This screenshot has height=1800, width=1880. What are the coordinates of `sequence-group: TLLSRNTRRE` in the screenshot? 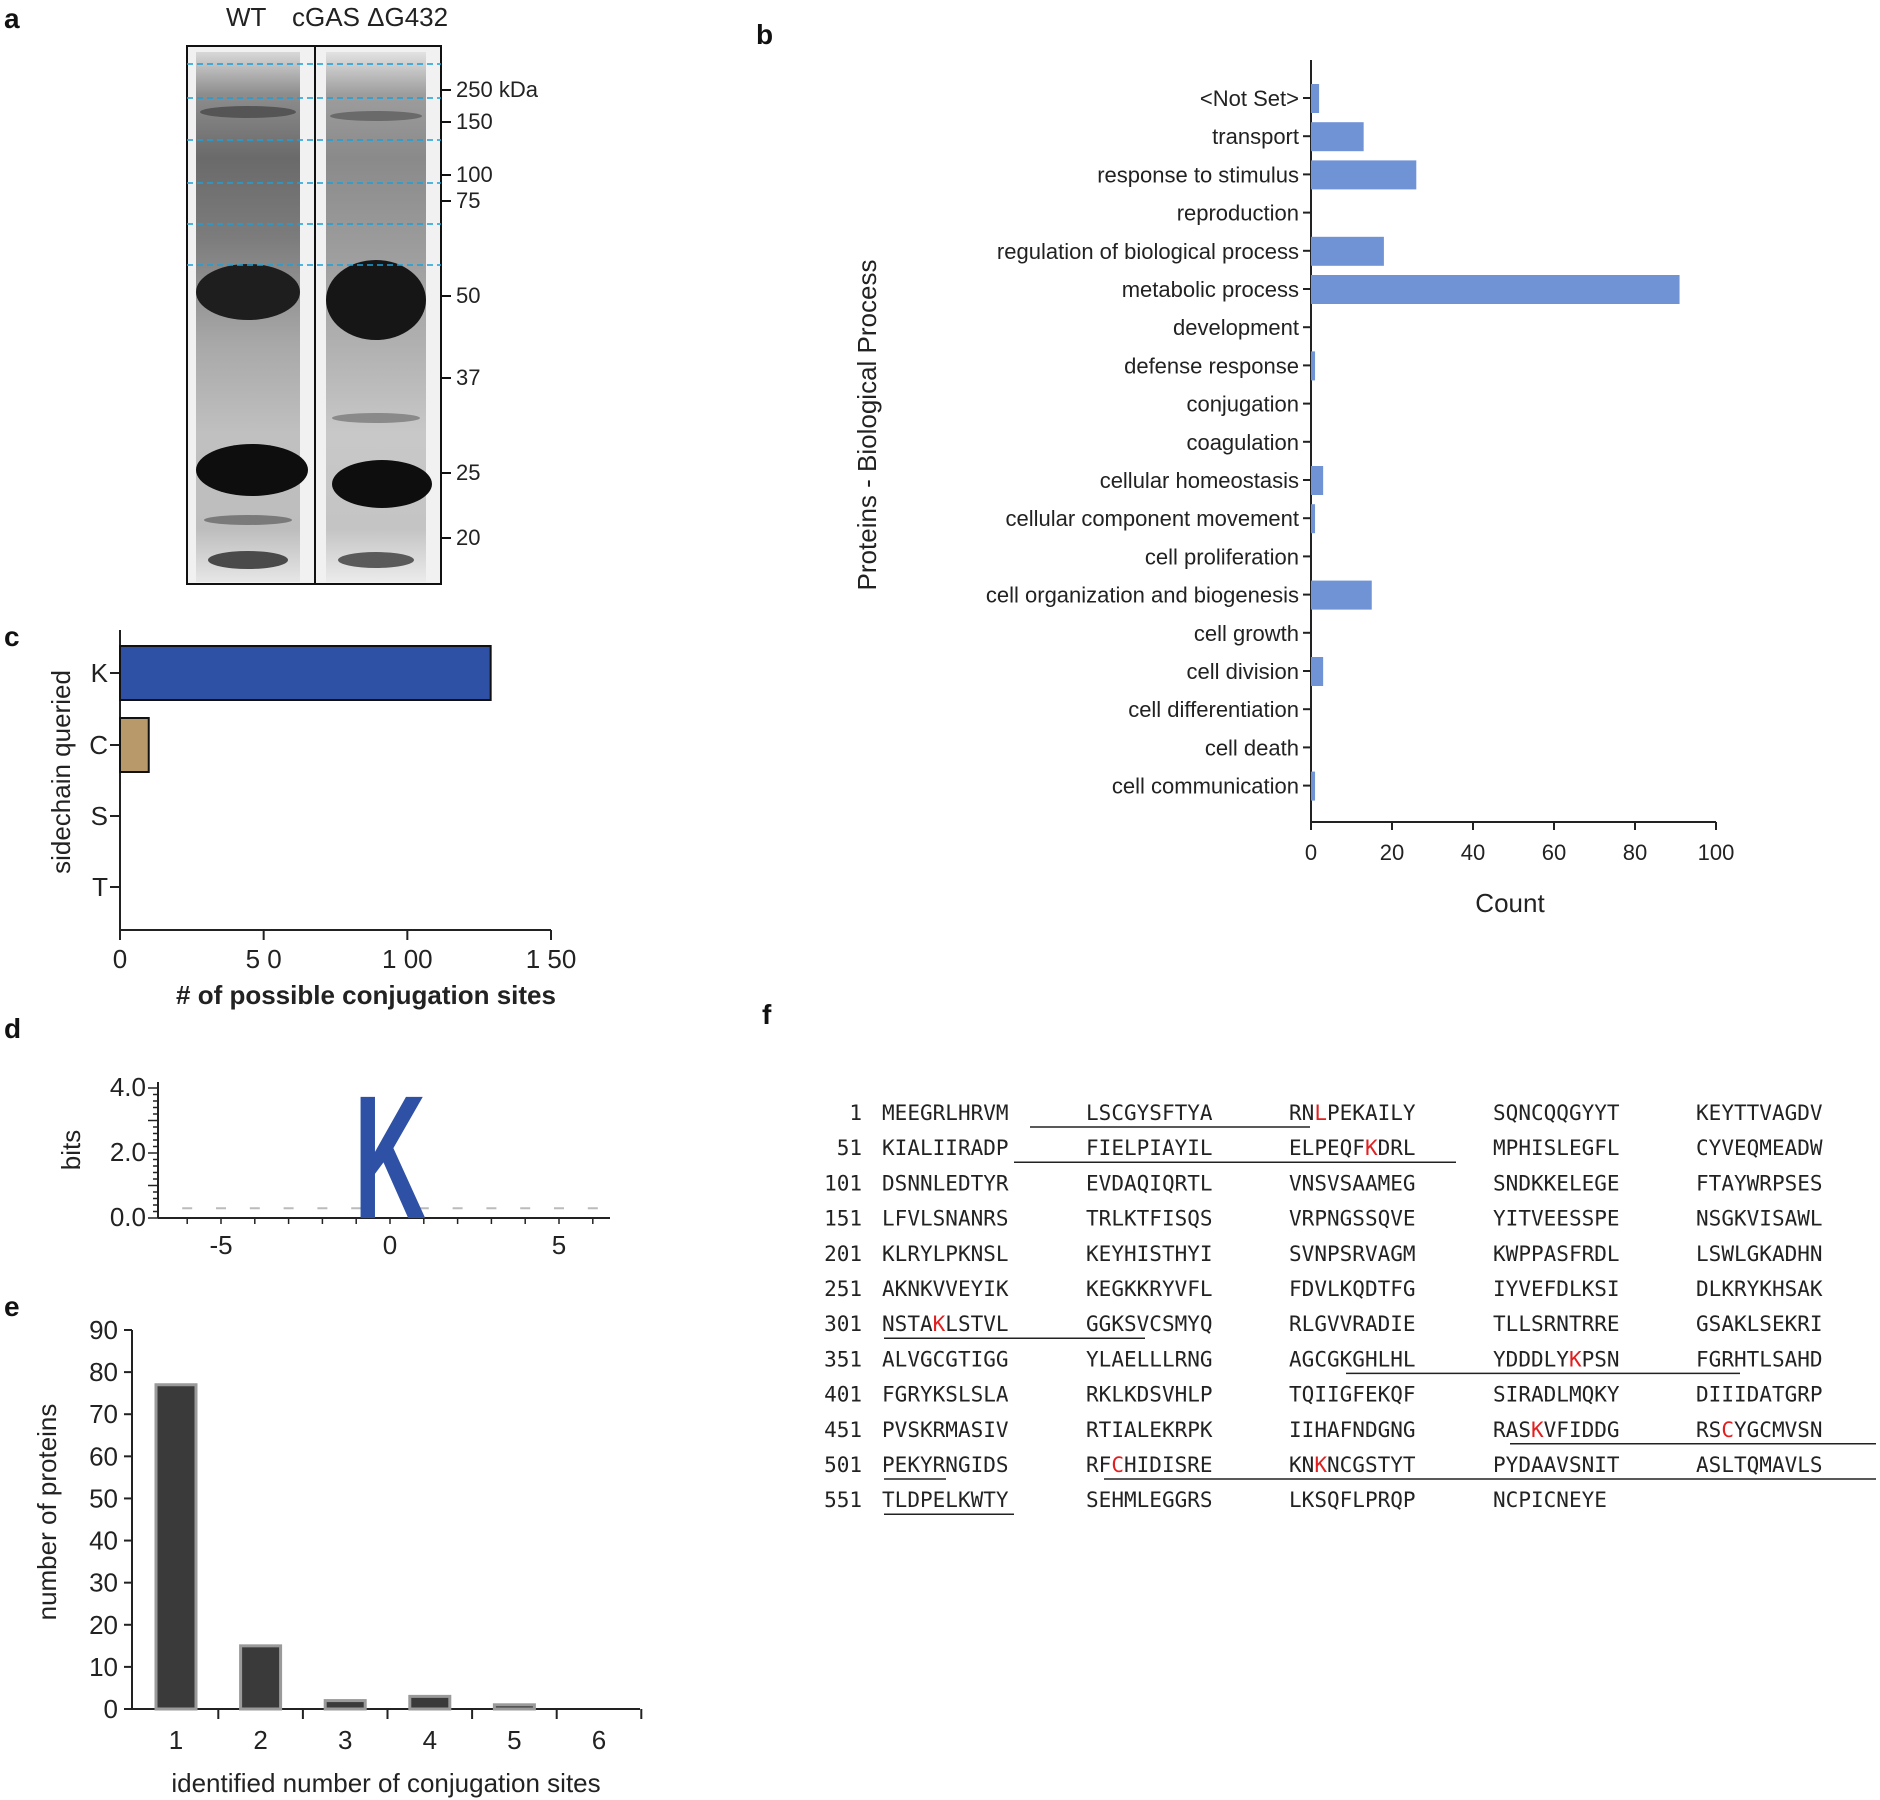 It's located at (1556, 1324).